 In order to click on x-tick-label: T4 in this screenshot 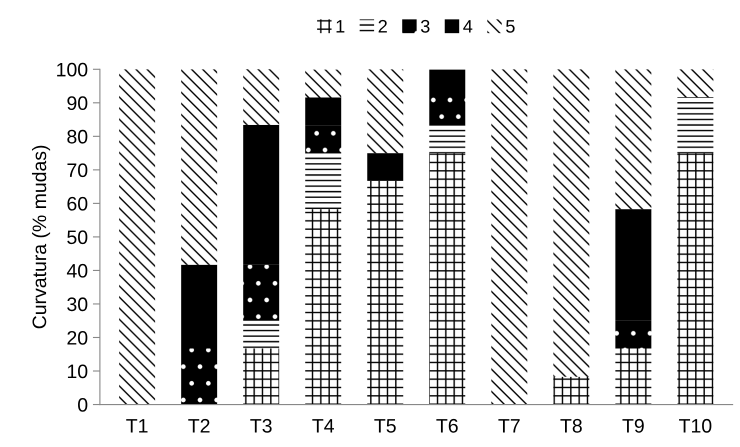, I will do `click(323, 426)`.